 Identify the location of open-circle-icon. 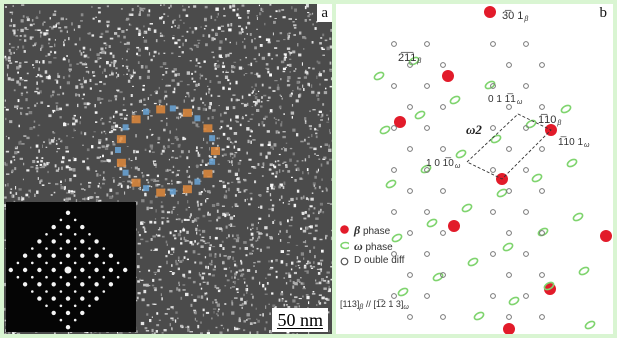
(344, 261).